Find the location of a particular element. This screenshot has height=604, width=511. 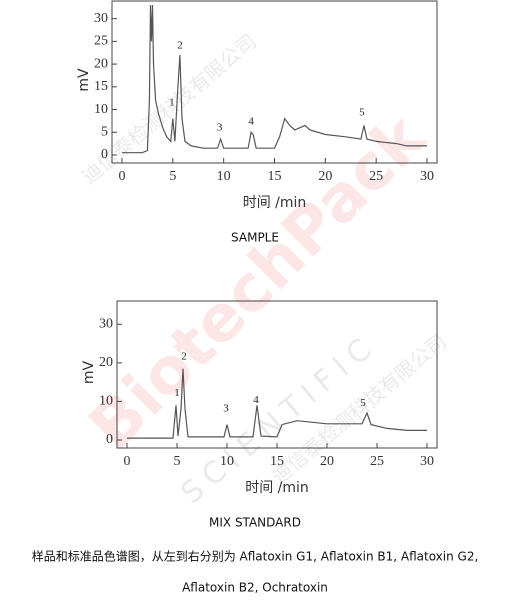

caption: SAMPLE is located at coordinates (255, 238).